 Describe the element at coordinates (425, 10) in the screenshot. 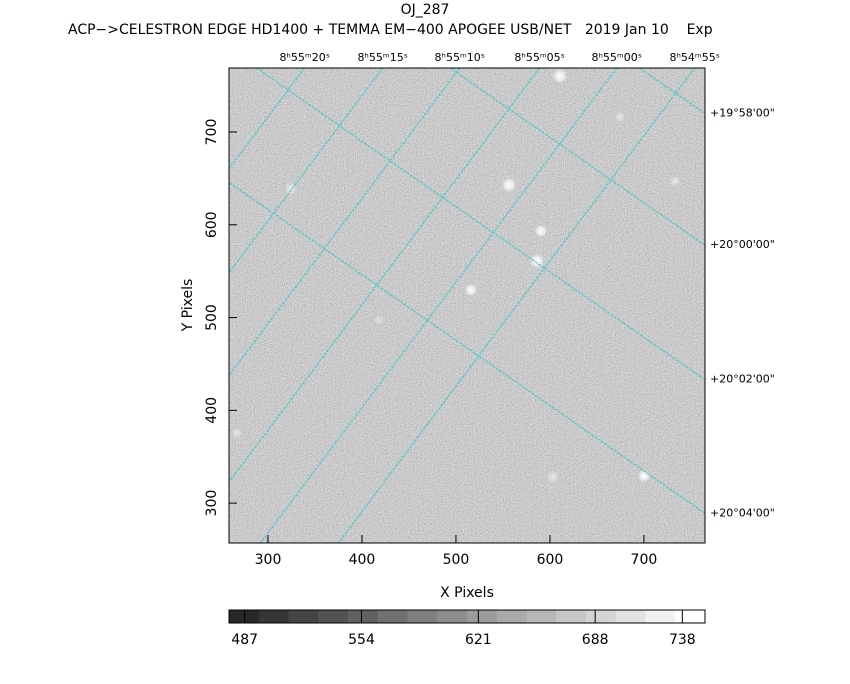

I see `chart-title: OJ_287` at that location.